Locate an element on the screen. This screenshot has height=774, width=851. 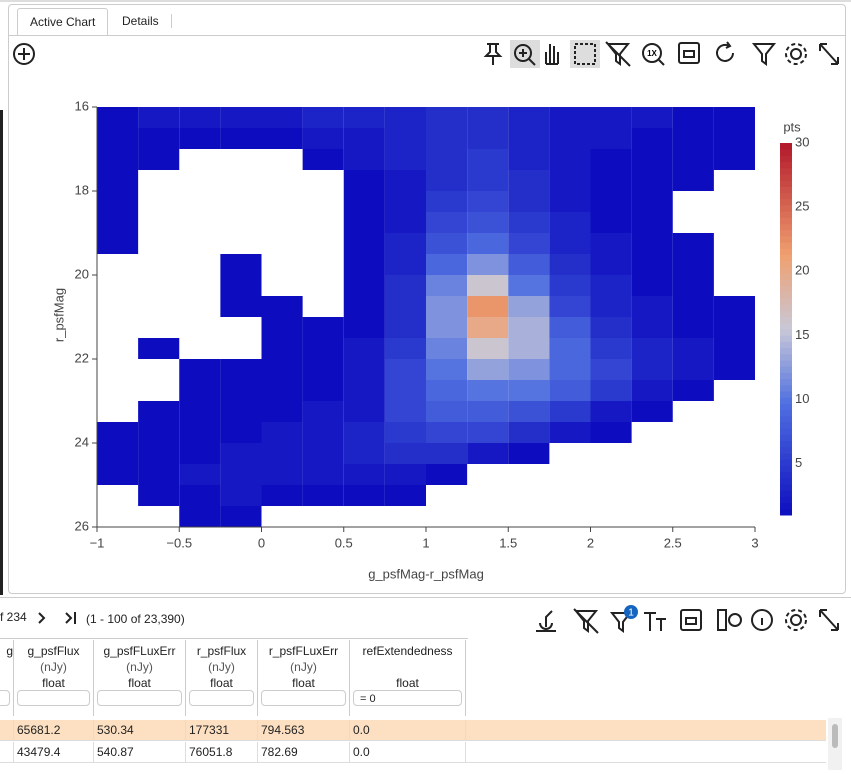
scrollbar is located at coordinates (835, 744).